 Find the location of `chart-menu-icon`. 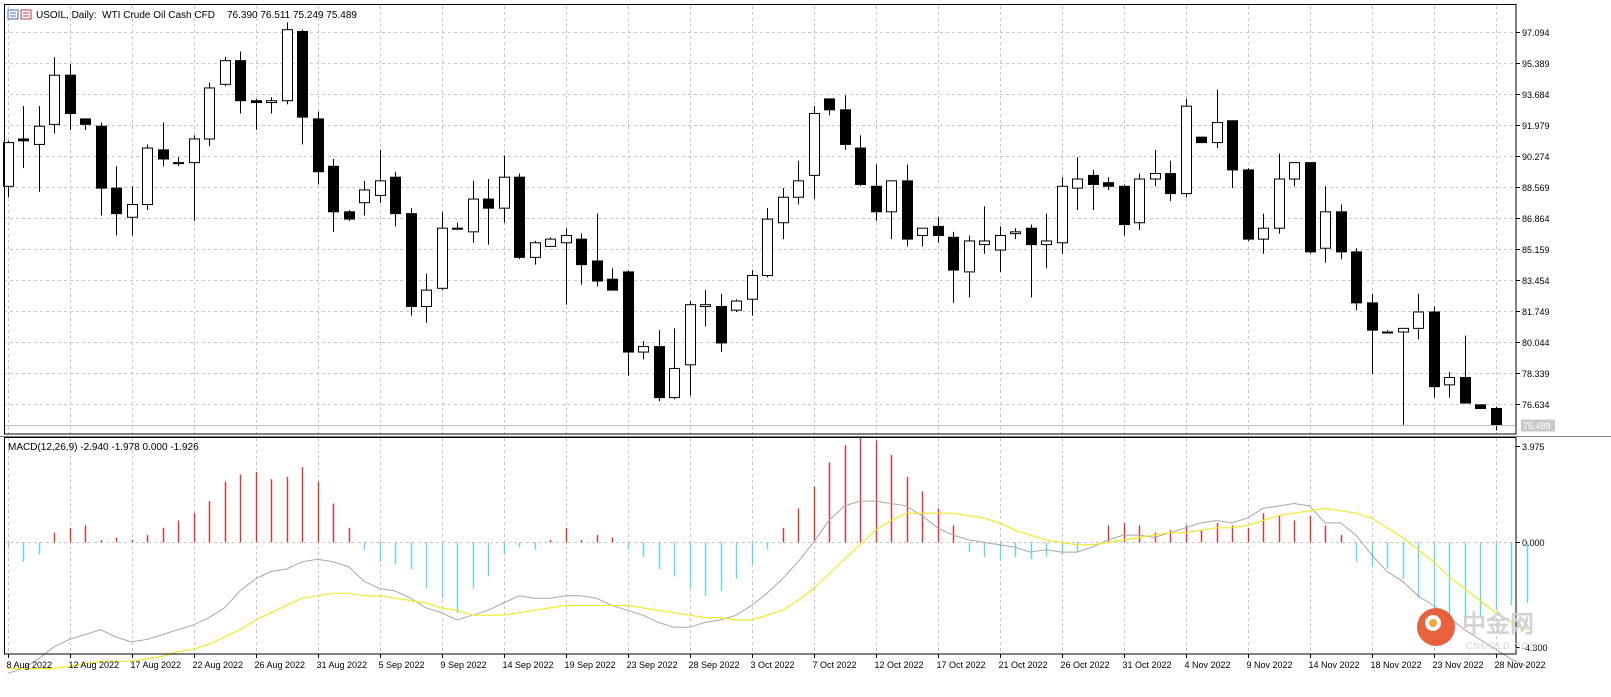

chart-menu-icon is located at coordinates (19, 14).